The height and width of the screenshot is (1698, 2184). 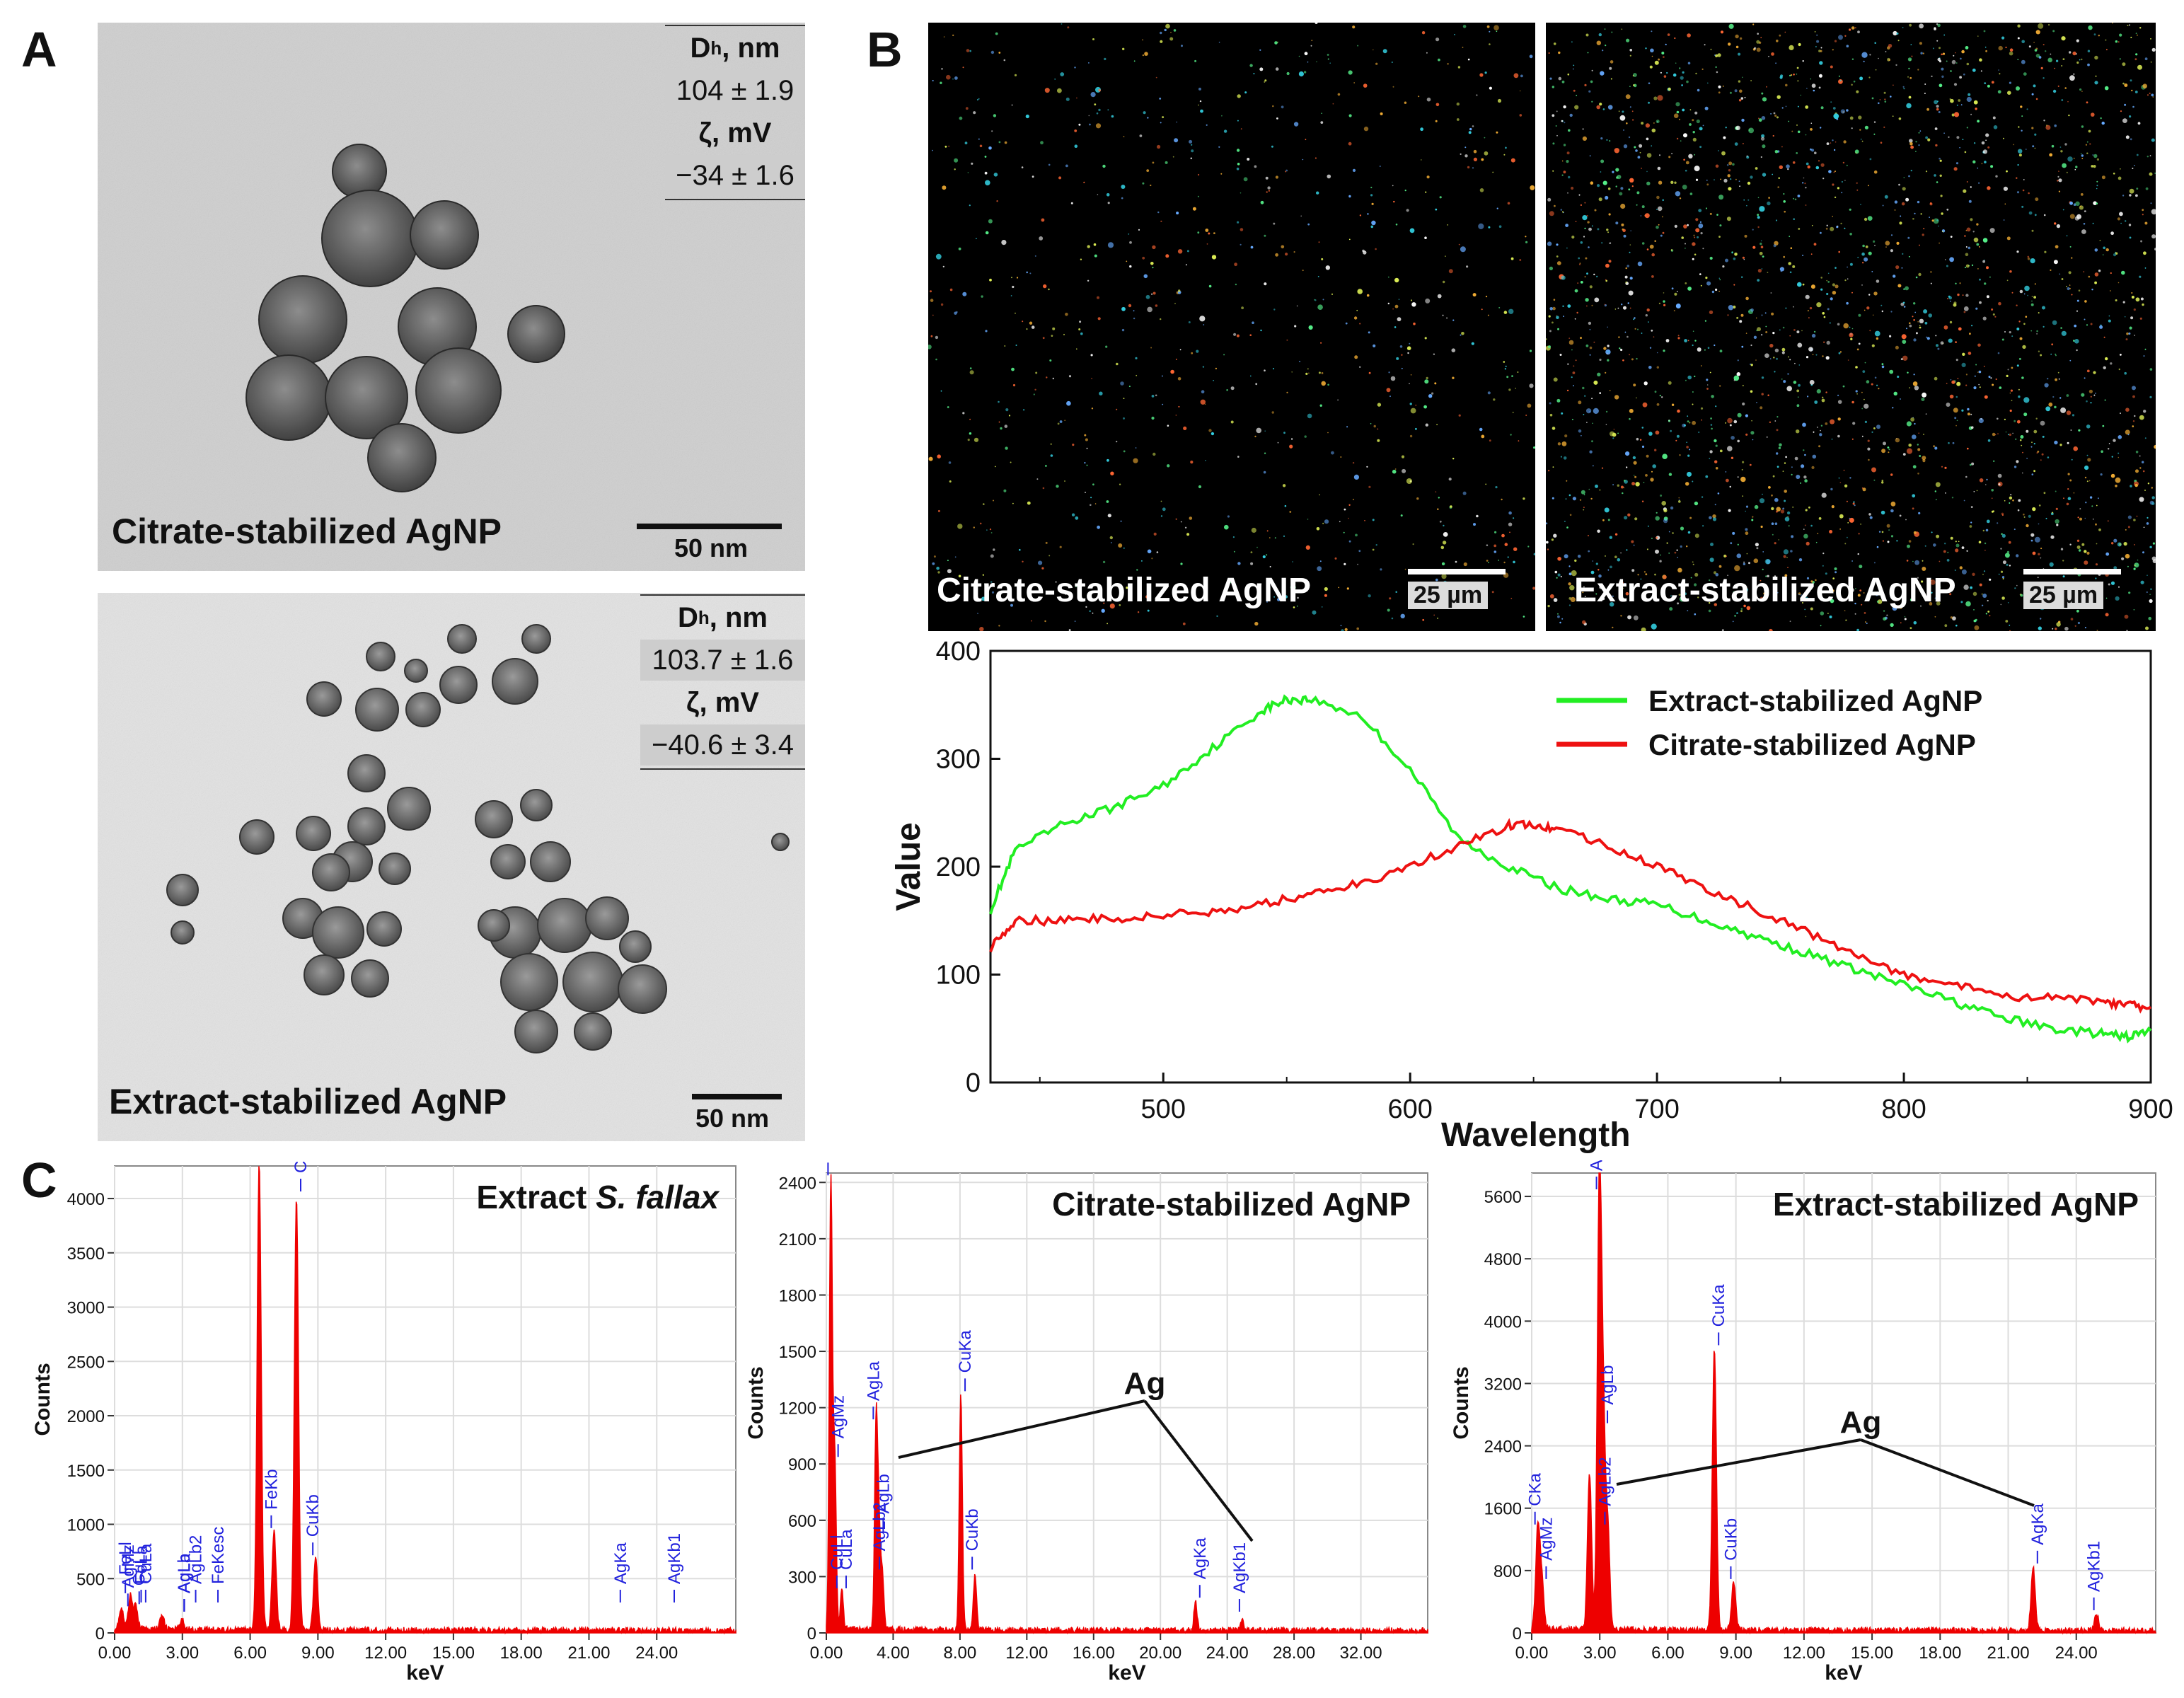 What do you see at coordinates (722, 660) in the screenshot?
I see `dh-value: 103.7 ± 1.6` at bounding box center [722, 660].